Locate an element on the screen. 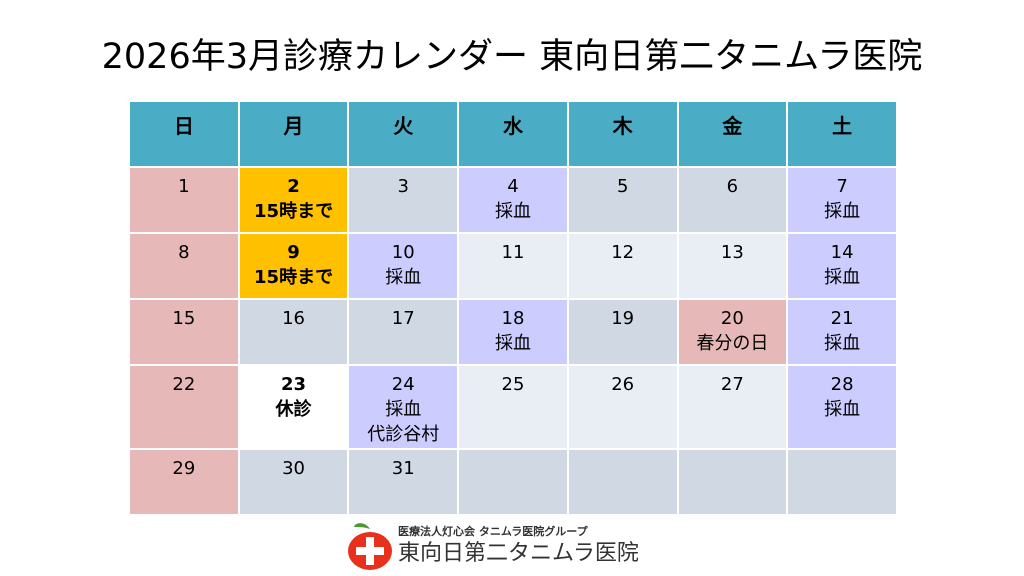 The height and width of the screenshot is (576, 1024). calendar-day-cell: 20 春分の日 is located at coordinates (732, 331).